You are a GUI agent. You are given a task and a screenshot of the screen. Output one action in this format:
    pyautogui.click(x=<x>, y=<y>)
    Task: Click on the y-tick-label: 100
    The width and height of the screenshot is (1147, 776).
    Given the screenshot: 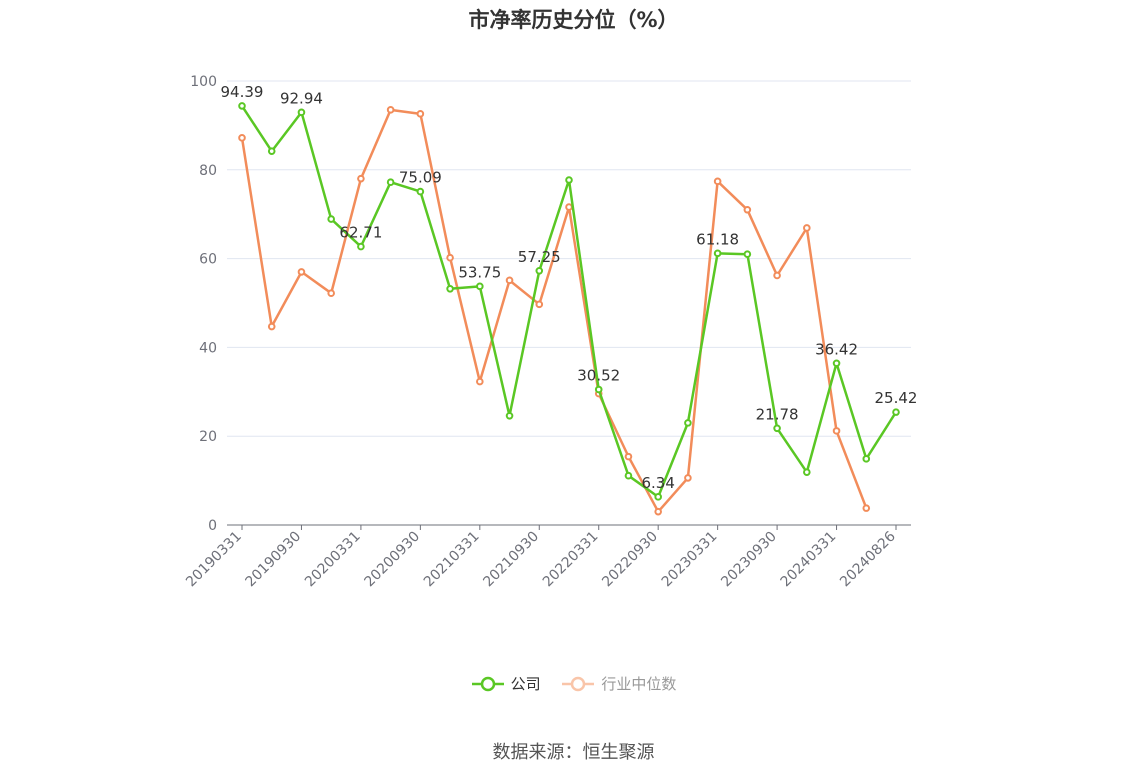 What is the action you would take?
    pyautogui.click(x=203, y=82)
    